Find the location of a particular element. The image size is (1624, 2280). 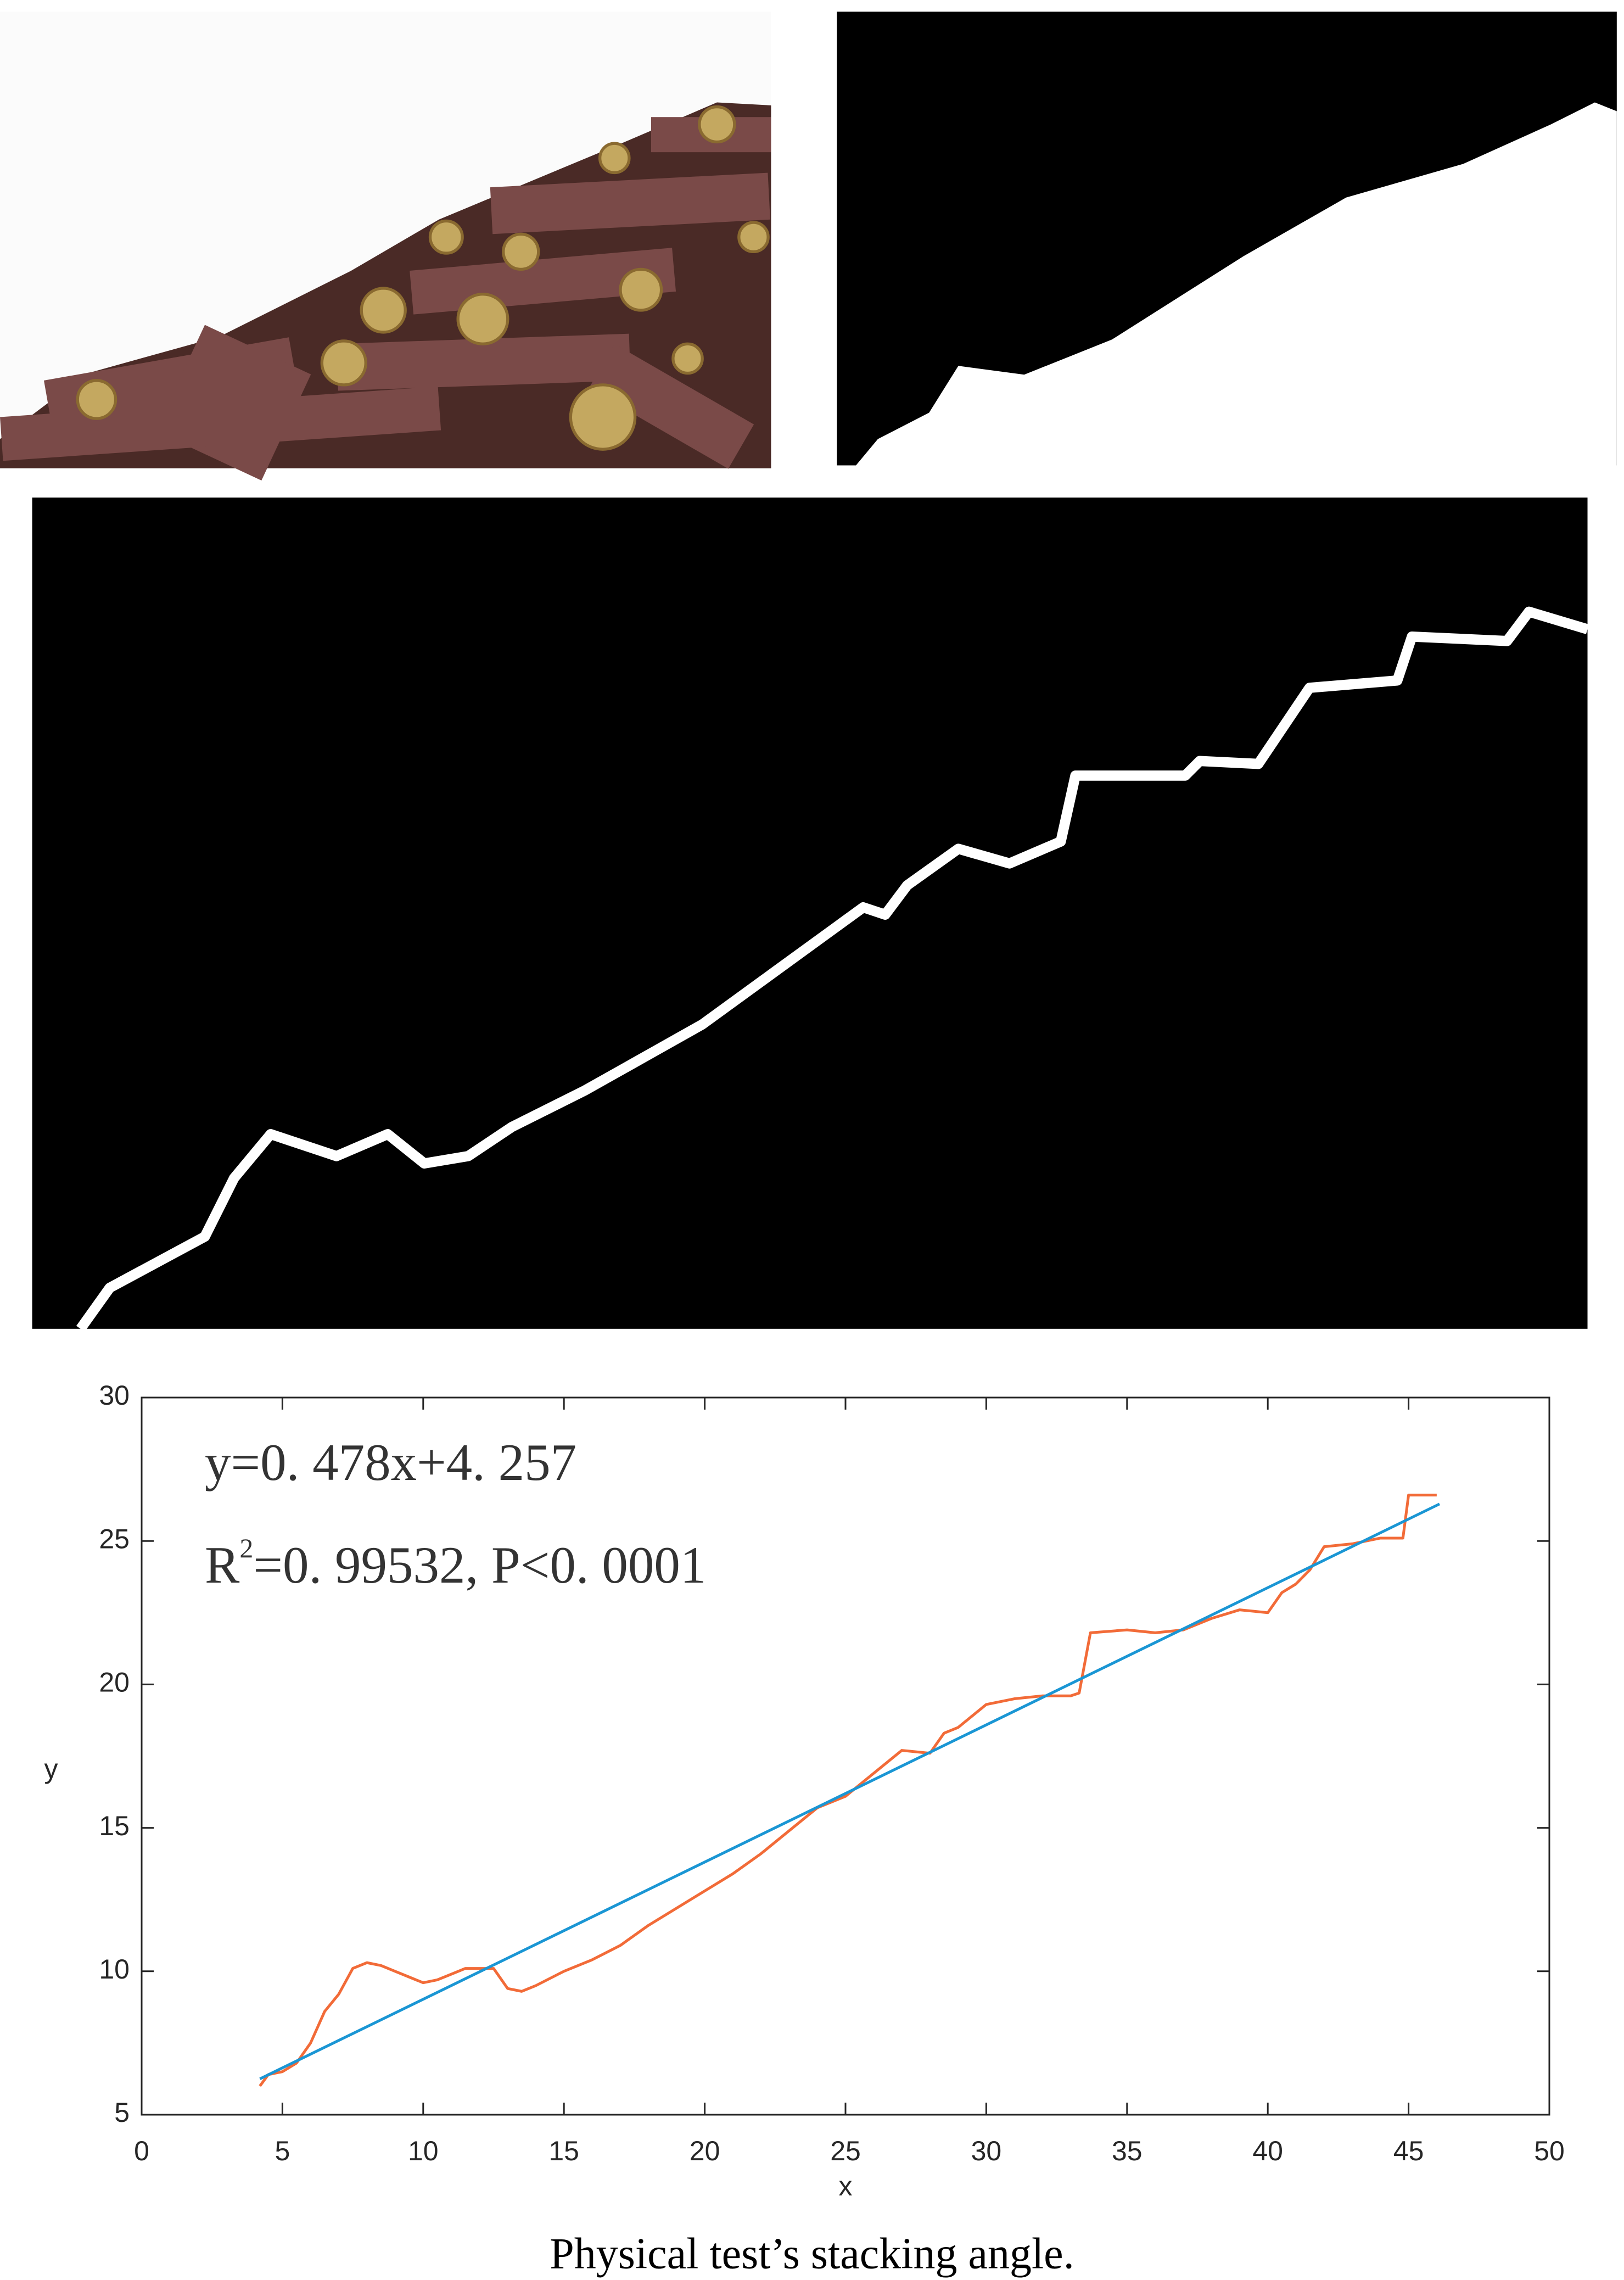

x-tick-label: 10 is located at coordinates (424, 2151).